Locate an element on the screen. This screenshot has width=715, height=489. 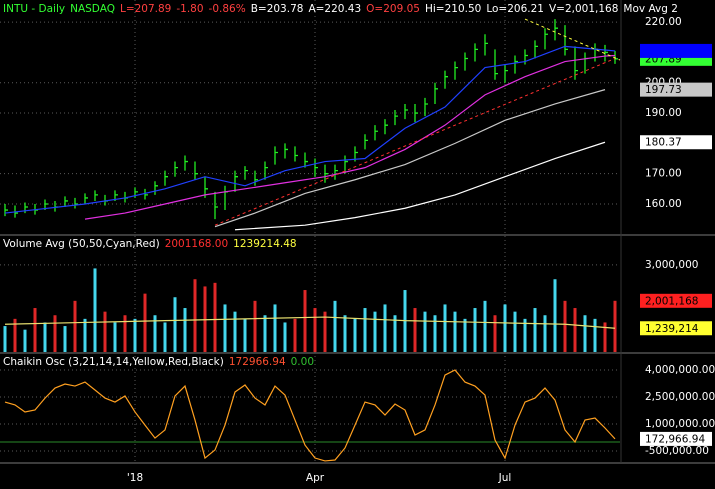
y-tick-label: 220.00 is located at coordinates (663, 22).